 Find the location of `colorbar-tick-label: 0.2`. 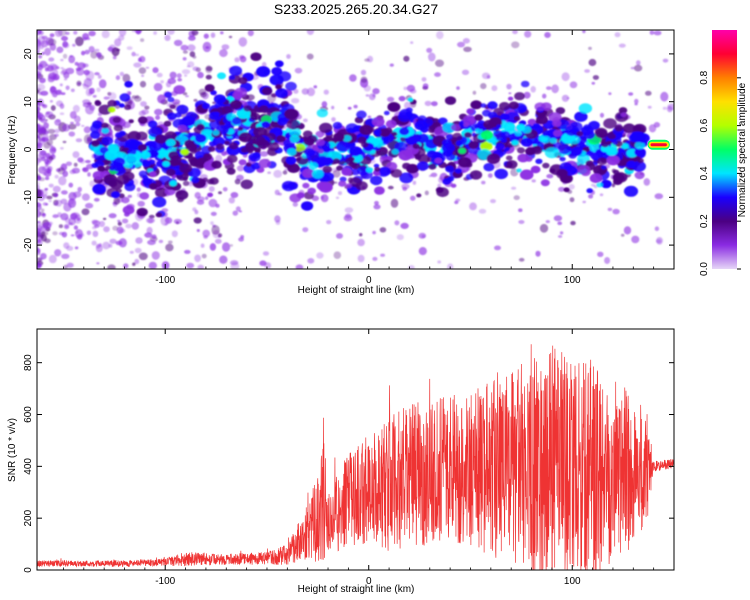

colorbar-tick-label: 0.2 is located at coordinates (704, 221).